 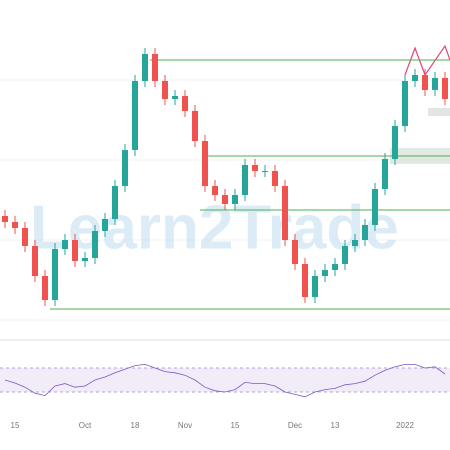 What do you see at coordinates (335, 425) in the screenshot?
I see `x-tick-label: 13` at bounding box center [335, 425].